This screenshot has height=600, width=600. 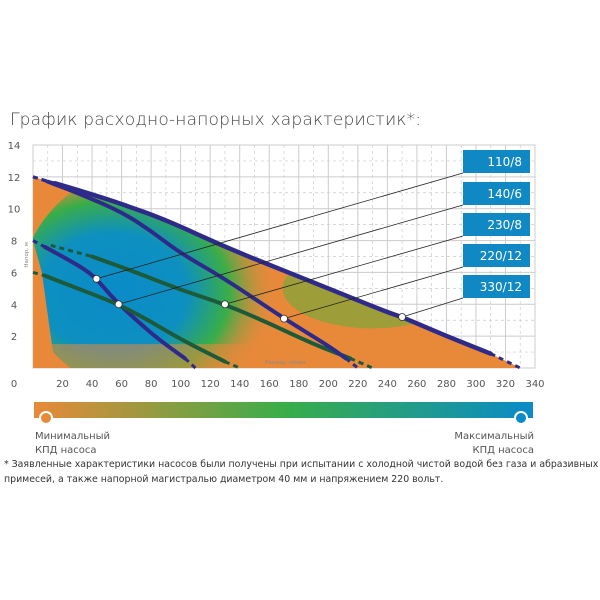 I want to click on x-tick-label: 160, so click(x=269, y=384).